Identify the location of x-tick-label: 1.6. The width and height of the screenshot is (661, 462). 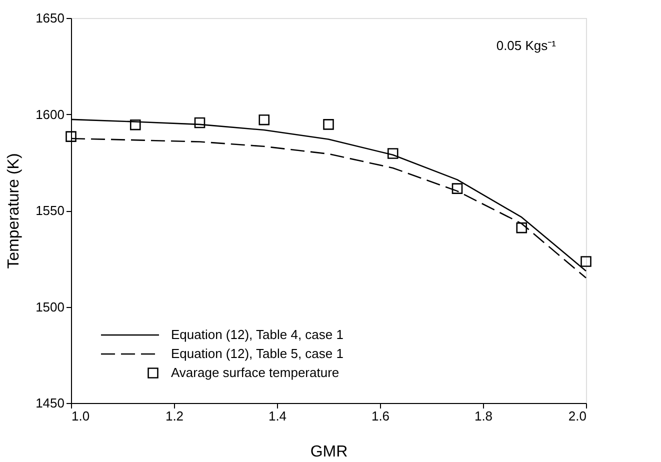
(380, 416).